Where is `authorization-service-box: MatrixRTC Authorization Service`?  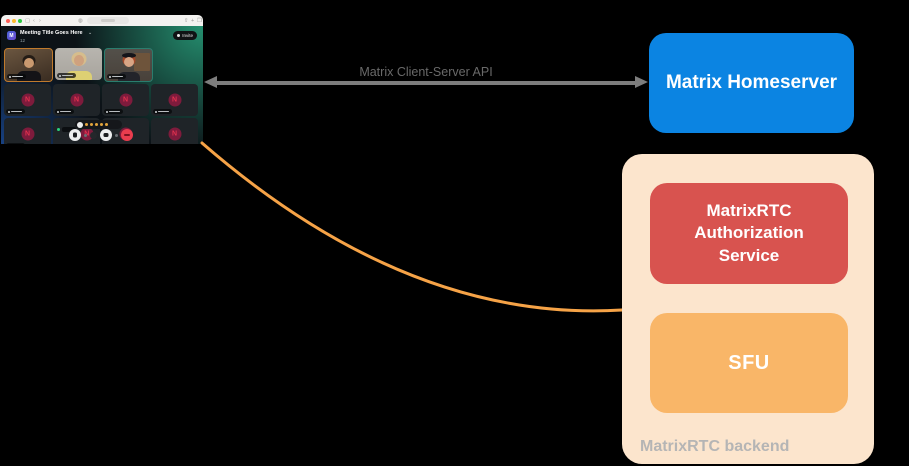 authorization-service-box: MatrixRTC Authorization Service is located at coordinates (749, 233).